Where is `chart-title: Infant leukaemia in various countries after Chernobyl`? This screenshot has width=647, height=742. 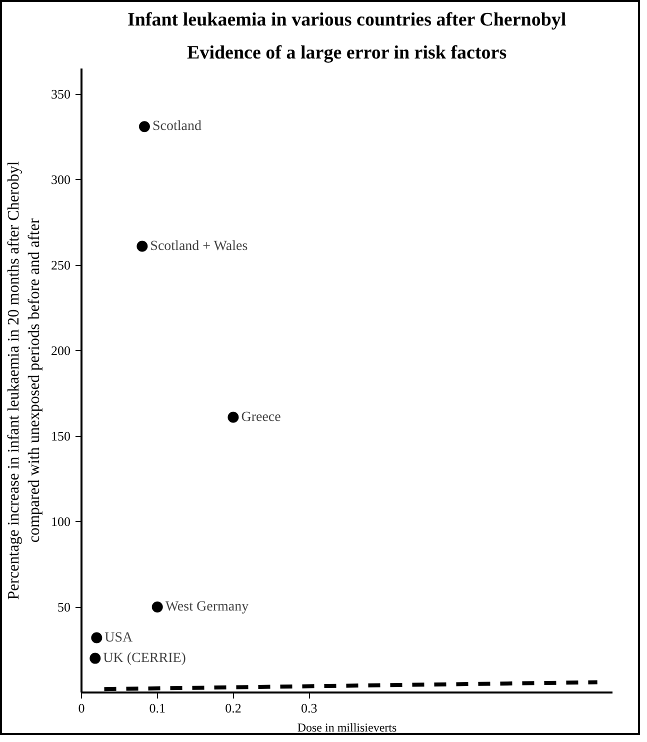
chart-title: Infant leukaemia in various countries after Chernobyl is located at coordinates (346, 20).